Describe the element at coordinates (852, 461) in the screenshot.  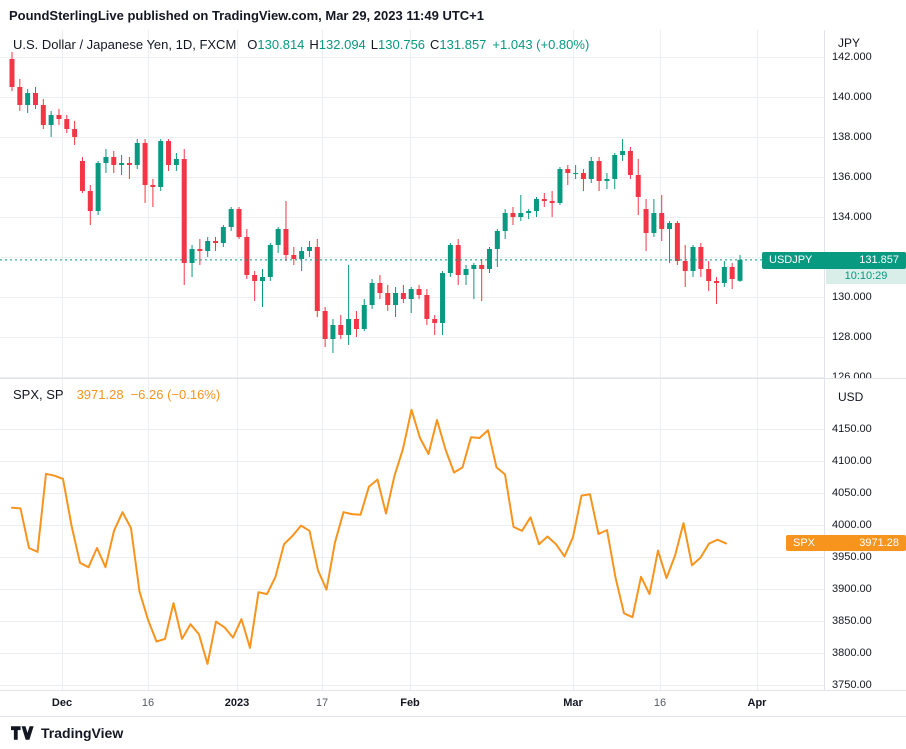
I see `price-tick-label: 4100.00` at that location.